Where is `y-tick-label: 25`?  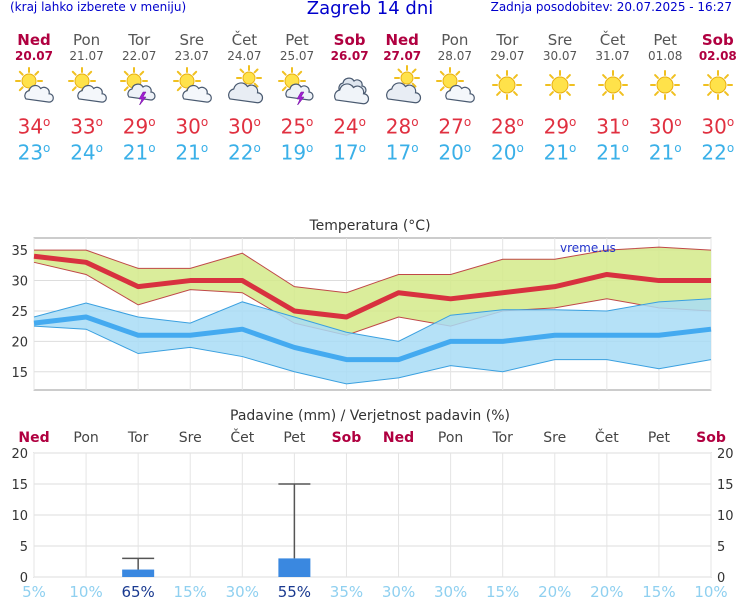
y-tick-label: 25 is located at coordinates (19, 312).